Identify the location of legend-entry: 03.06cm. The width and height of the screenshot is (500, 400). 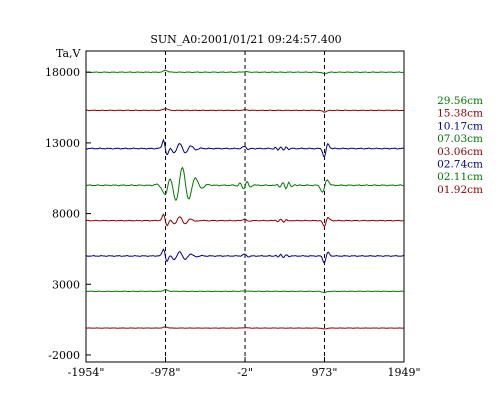
(460, 152).